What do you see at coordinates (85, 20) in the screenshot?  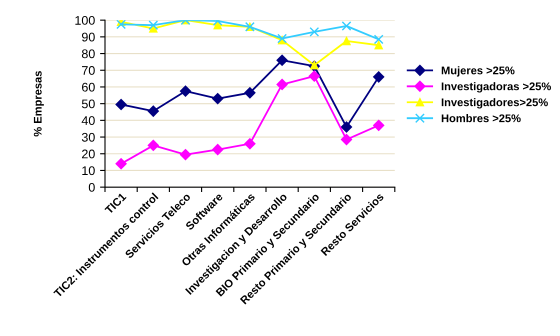 I see `y-tick-label: 100` at bounding box center [85, 20].